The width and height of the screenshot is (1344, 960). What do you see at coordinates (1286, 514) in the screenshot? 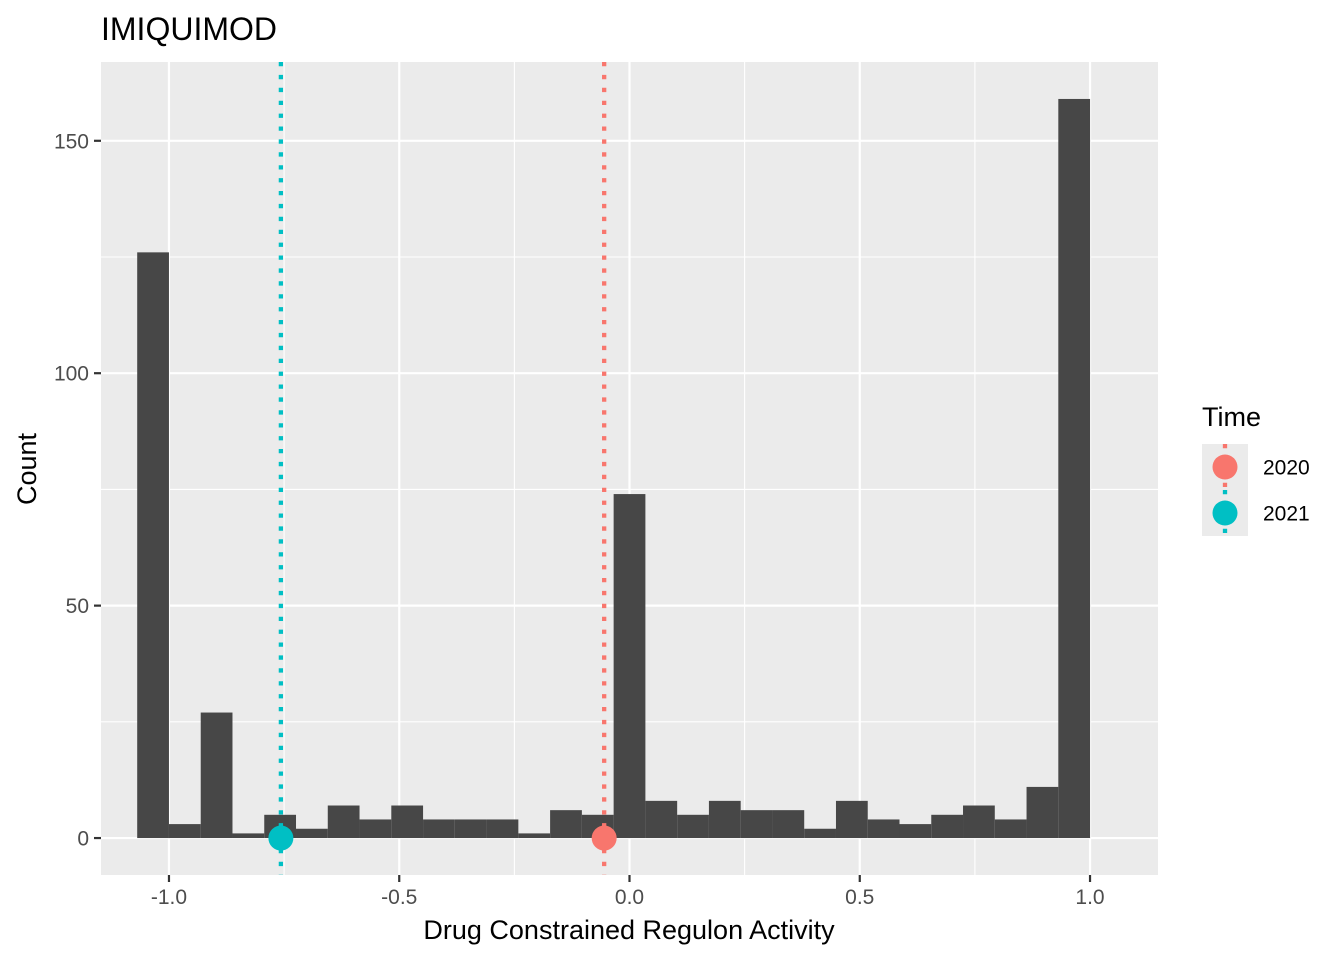
I see `legend-label: 2021` at bounding box center [1286, 514].